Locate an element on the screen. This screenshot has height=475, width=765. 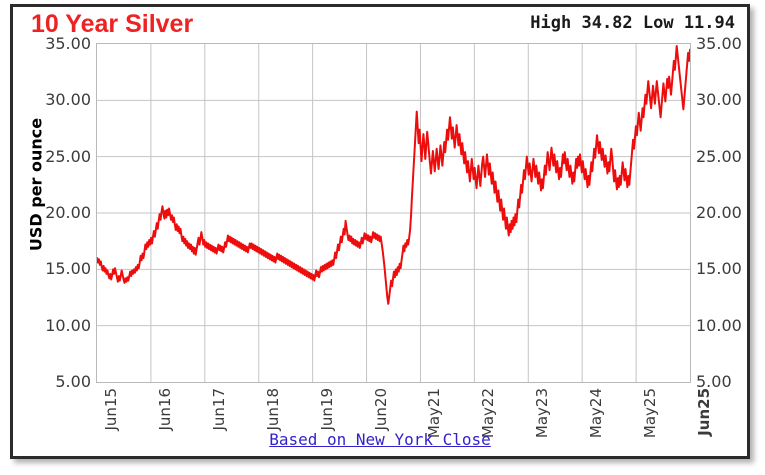
x-tick-label: Jun25 is located at coordinates (704, 412).